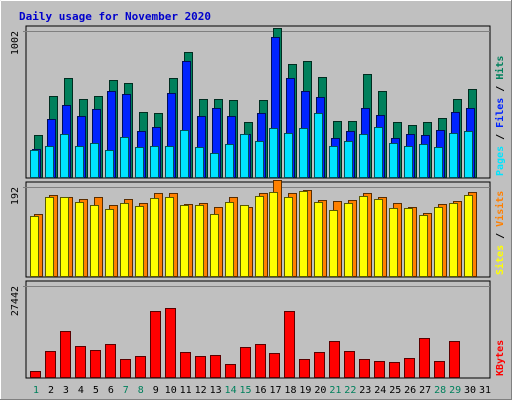 This screenshot has width=512, height=400. What do you see at coordinates (275, 390) in the screenshot?
I see `x-tick-label-17: 17` at bounding box center [275, 390].